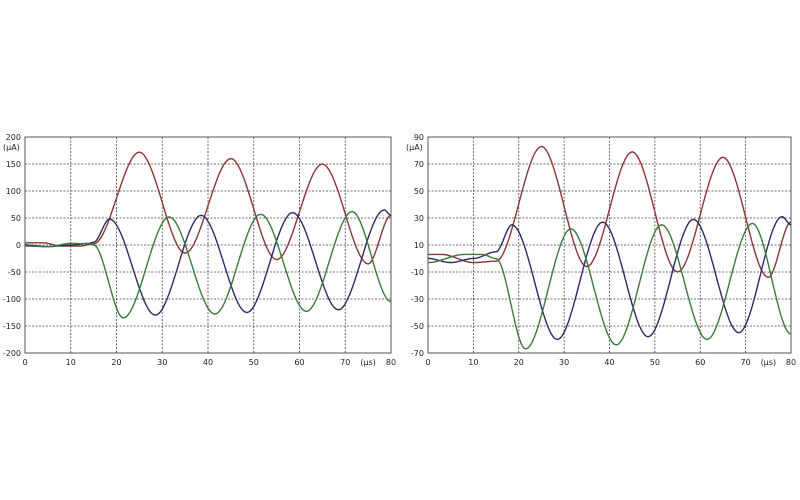 The height and width of the screenshot is (500, 800). I want to click on y-tick-label: -30, so click(417, 299).